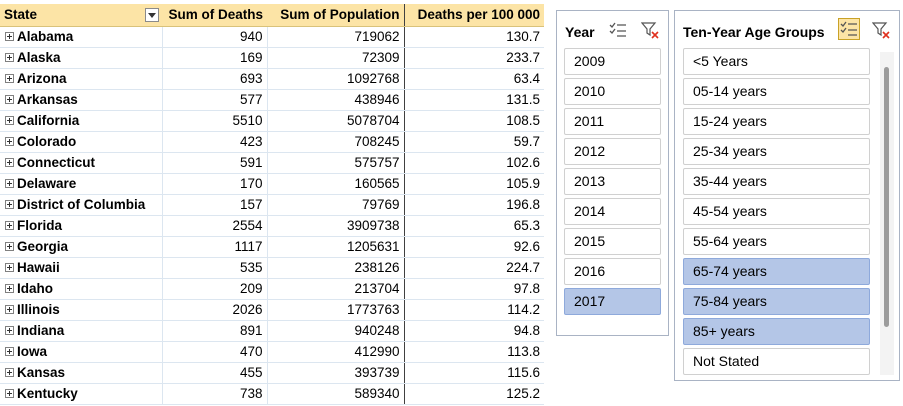 This screenshot has height=406, width=903. I want to click on table-row: Kentucky 738 589340 125.2, so click(272, 394).